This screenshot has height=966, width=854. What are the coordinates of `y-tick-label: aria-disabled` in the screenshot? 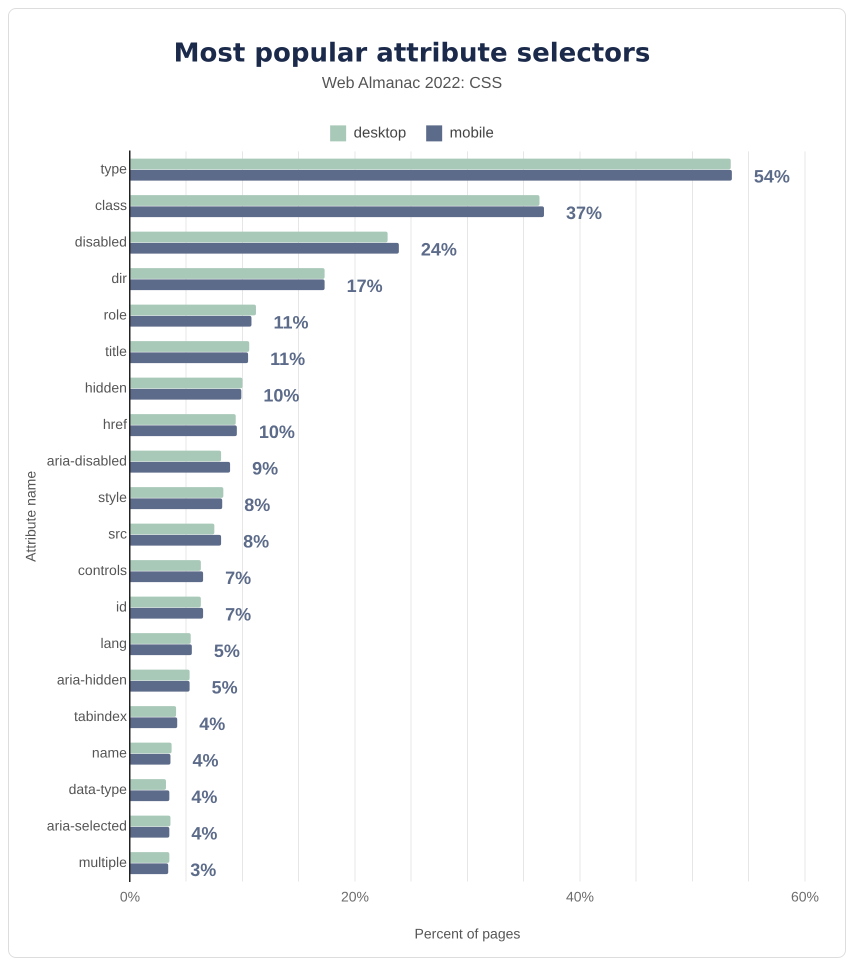 It's located at (86, 460).